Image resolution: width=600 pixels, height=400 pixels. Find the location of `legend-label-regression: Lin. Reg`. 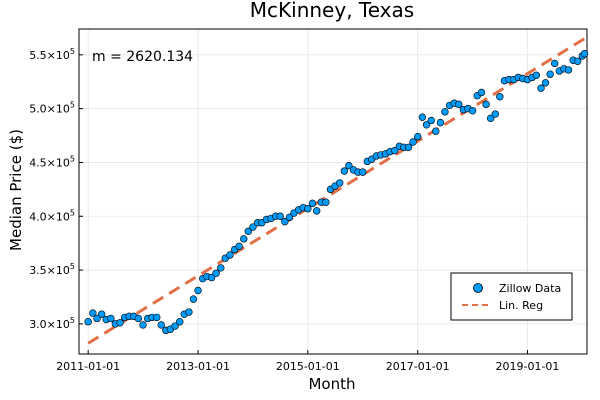

legend-label-regression: Lin. Reg is located at coordinates (521, 305).